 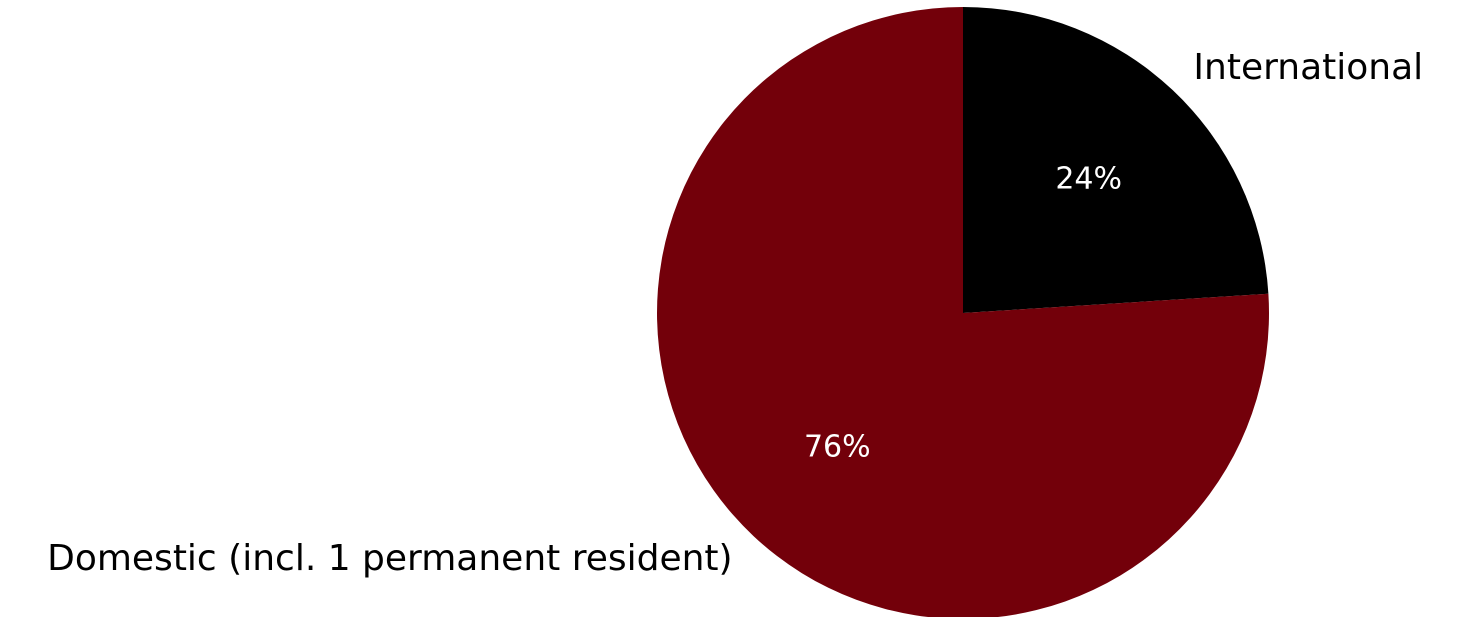 I want to click on pie-slice-percent-label: 24%, so click(x=1088, y=179).